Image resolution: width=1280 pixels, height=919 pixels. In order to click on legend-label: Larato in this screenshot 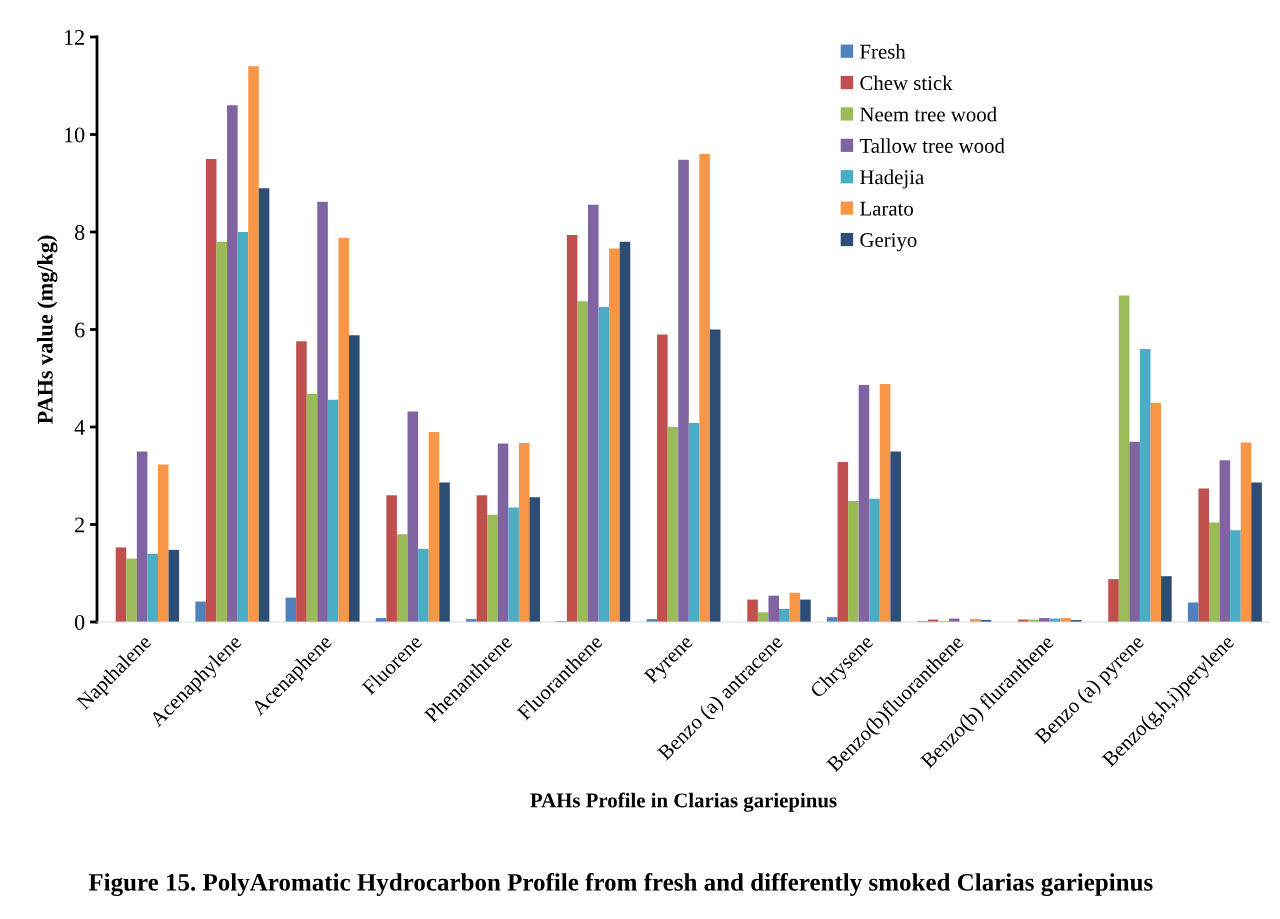, I will do `click(886, 208)`.